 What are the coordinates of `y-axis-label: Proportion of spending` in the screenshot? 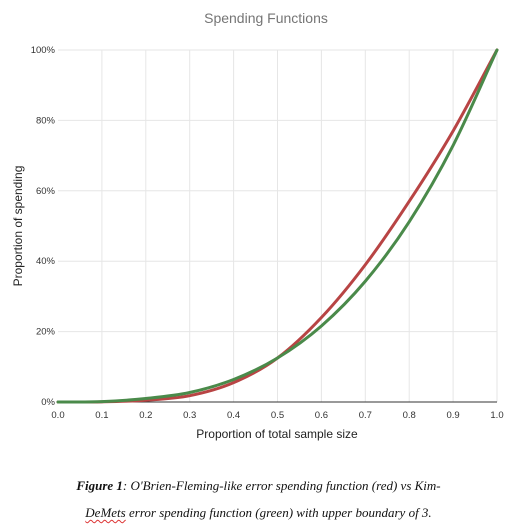 It's located at (18, 226).